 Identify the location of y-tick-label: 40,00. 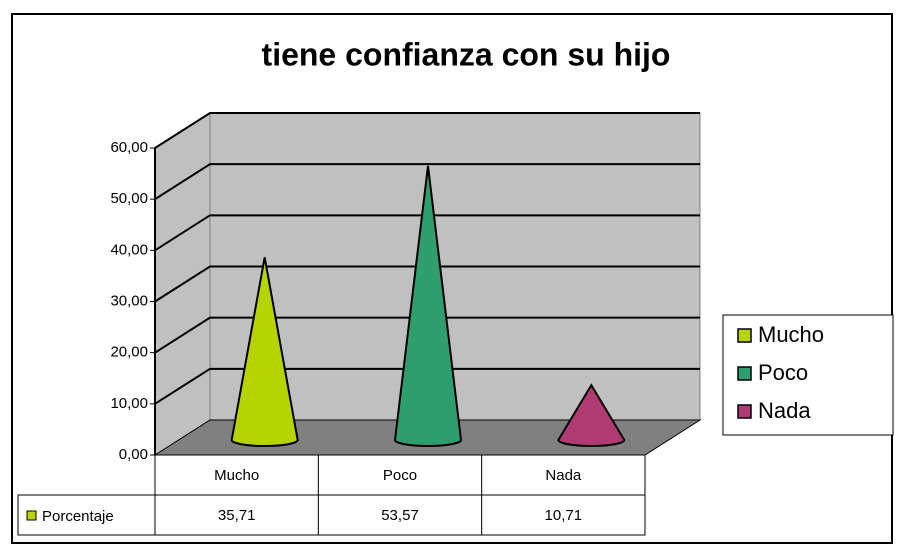
(129, 249).